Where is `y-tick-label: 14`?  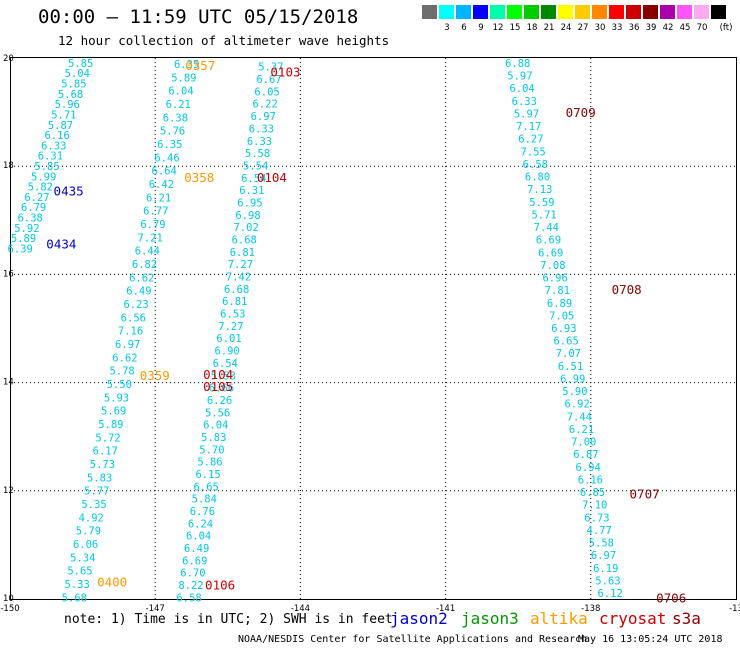
y-tick-label: 14 is located at coordinates (8, 383).